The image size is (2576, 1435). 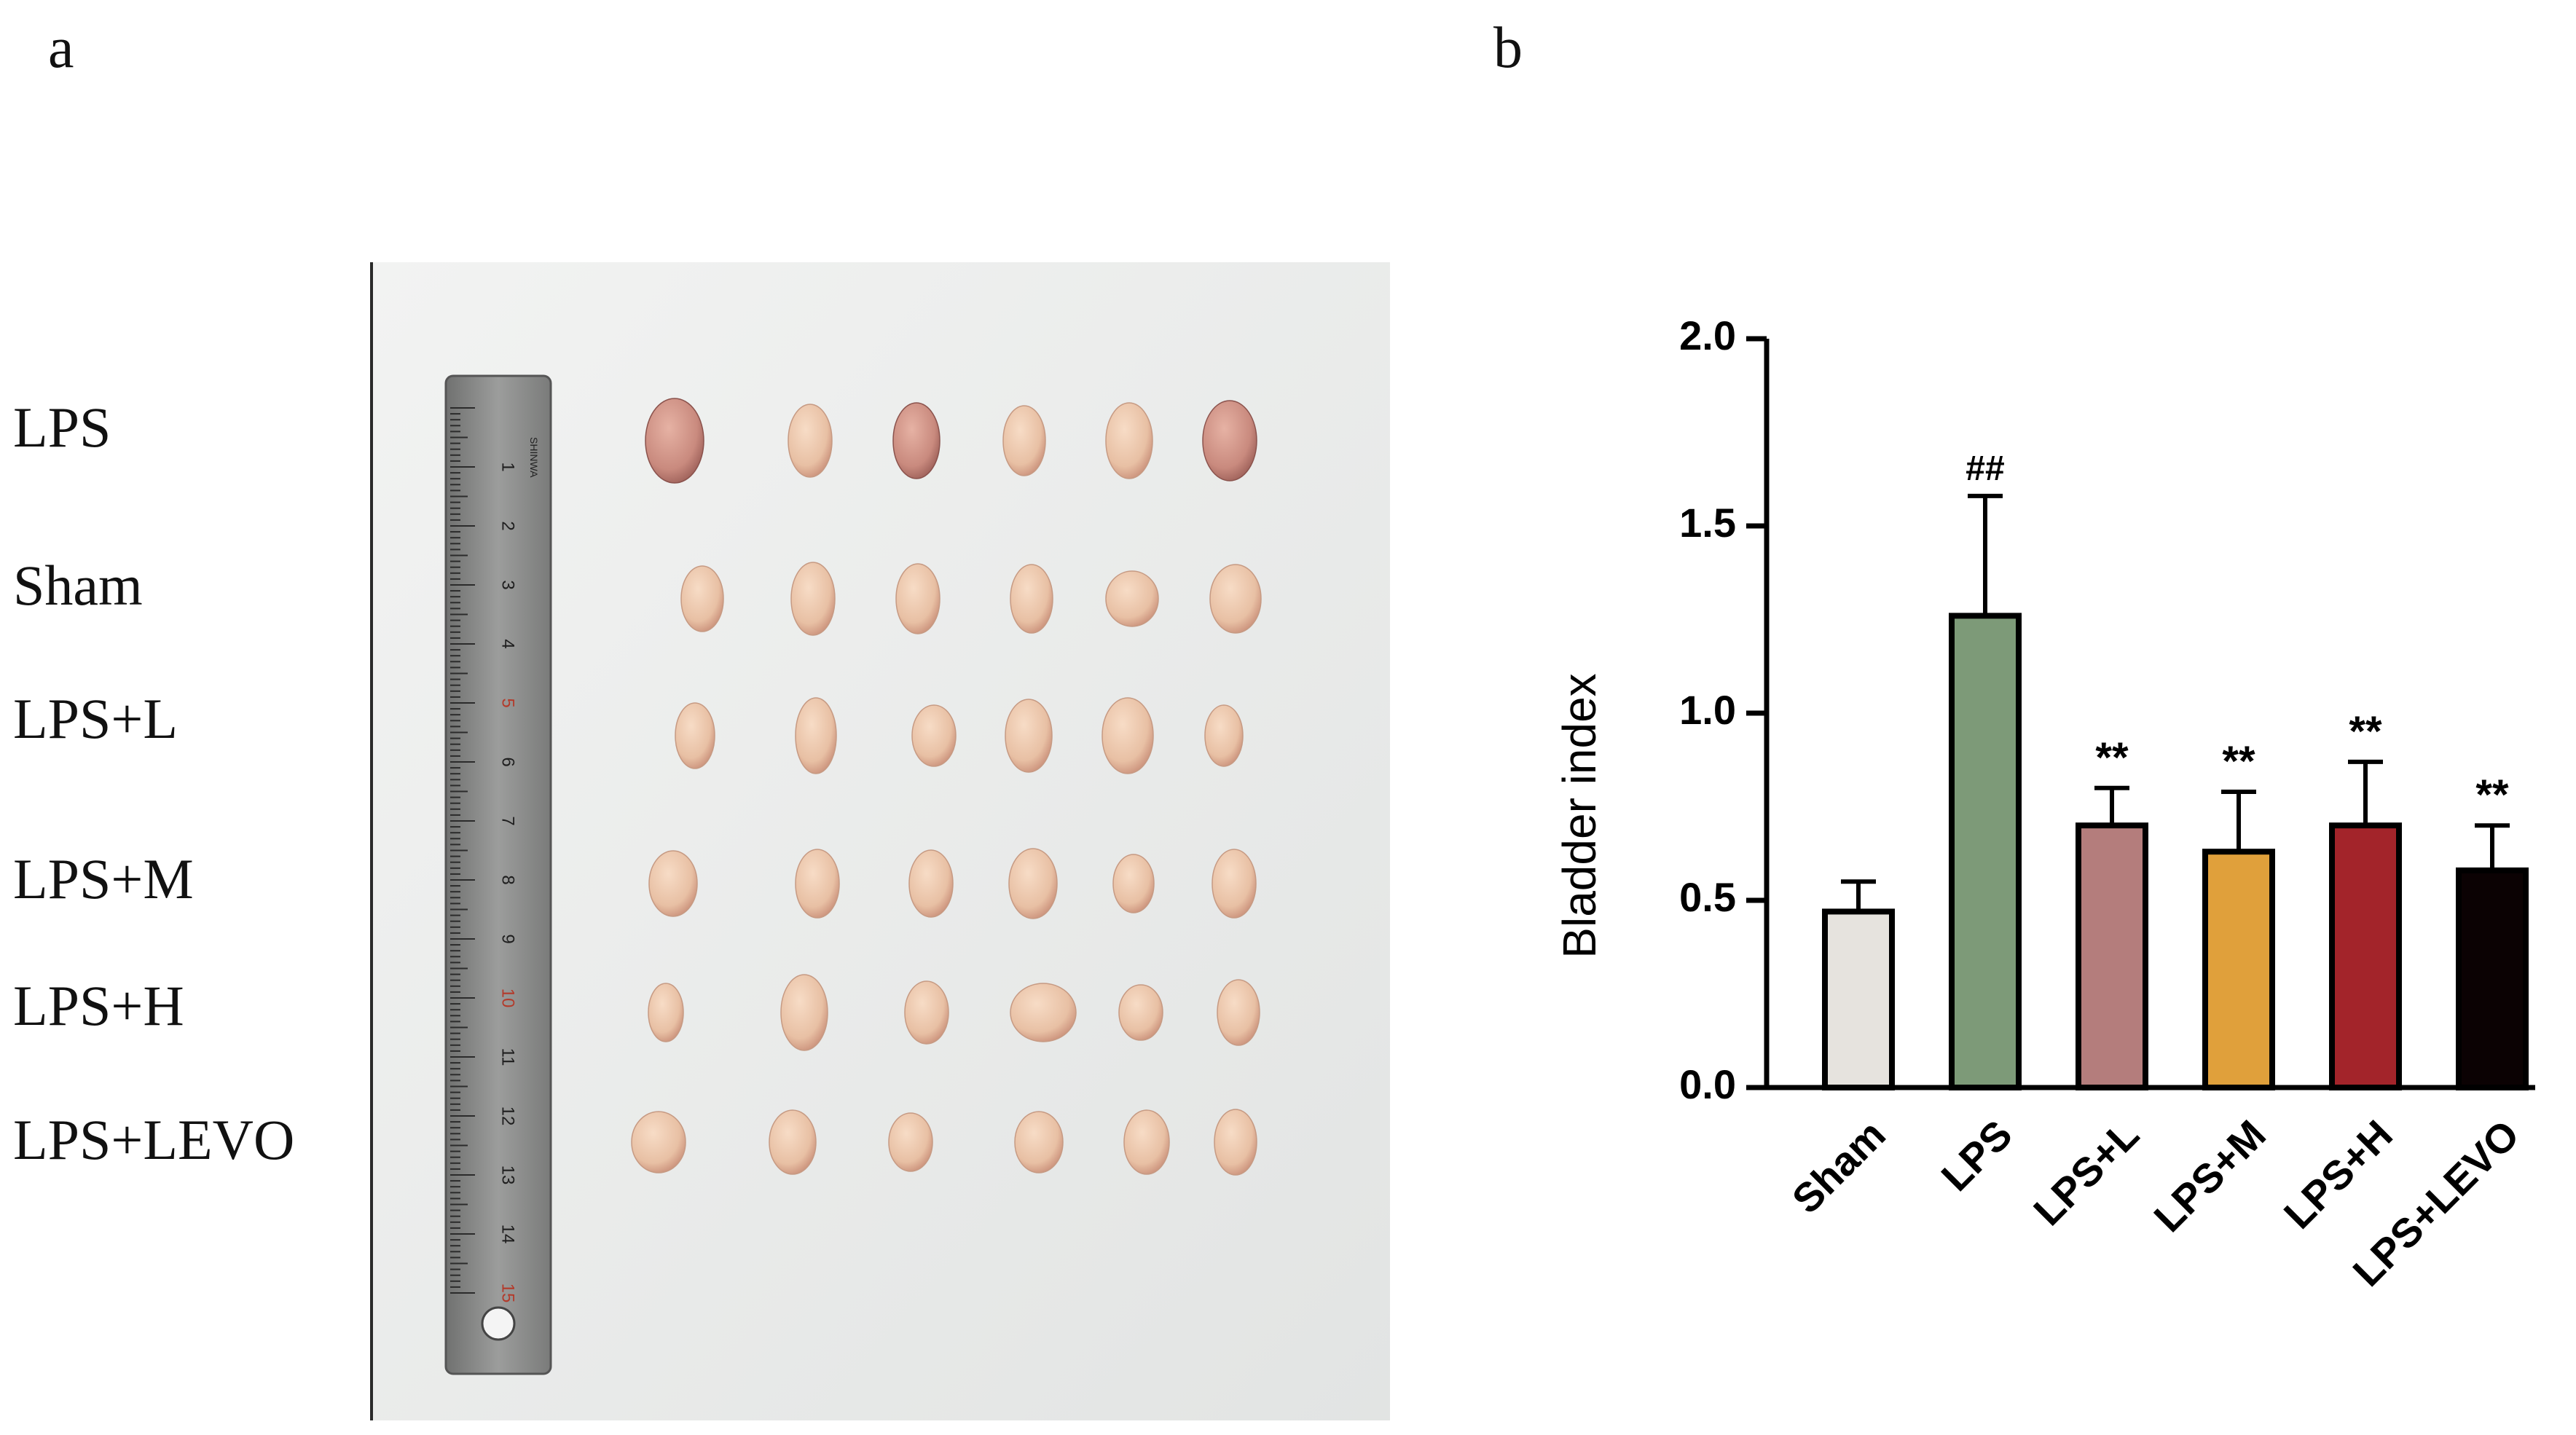 What do you see at coordinates (508, 761) in the screenshot?
I see `ruler-number: 6` at bounding box center [508, 761].